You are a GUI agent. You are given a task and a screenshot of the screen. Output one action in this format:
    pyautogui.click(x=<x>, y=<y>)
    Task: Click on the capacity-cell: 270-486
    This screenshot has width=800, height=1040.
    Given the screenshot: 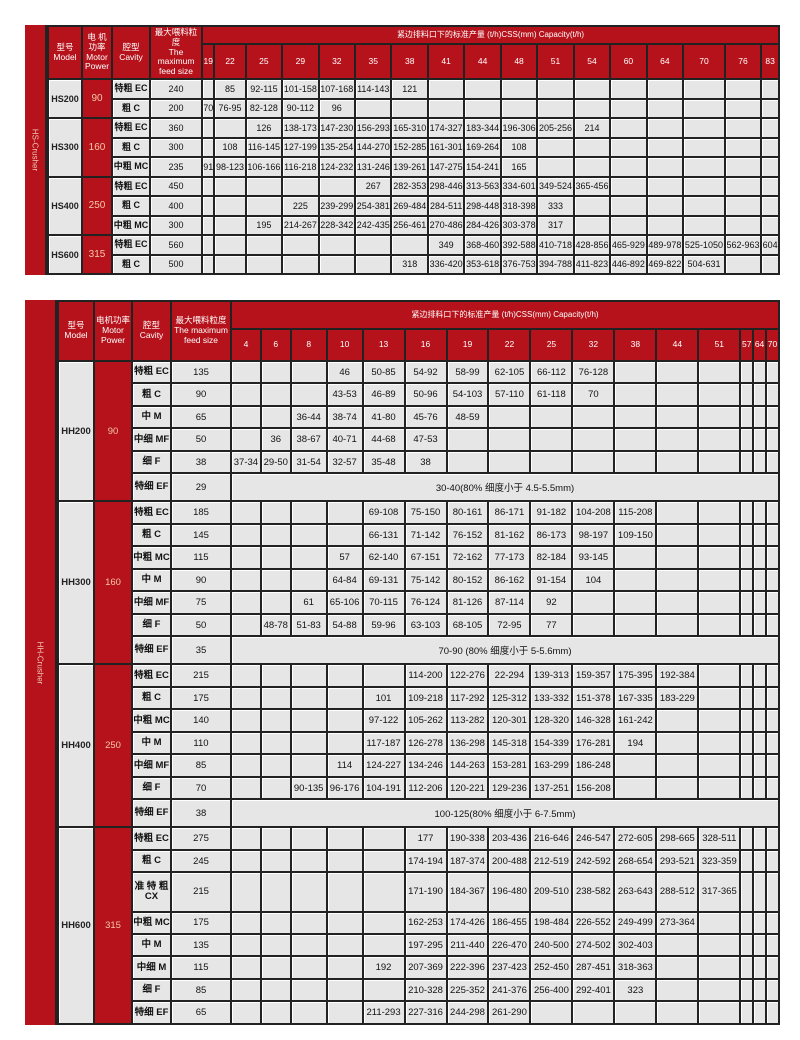 What is the action you would take?
    pyautogui.click(x=446, y=225)
    